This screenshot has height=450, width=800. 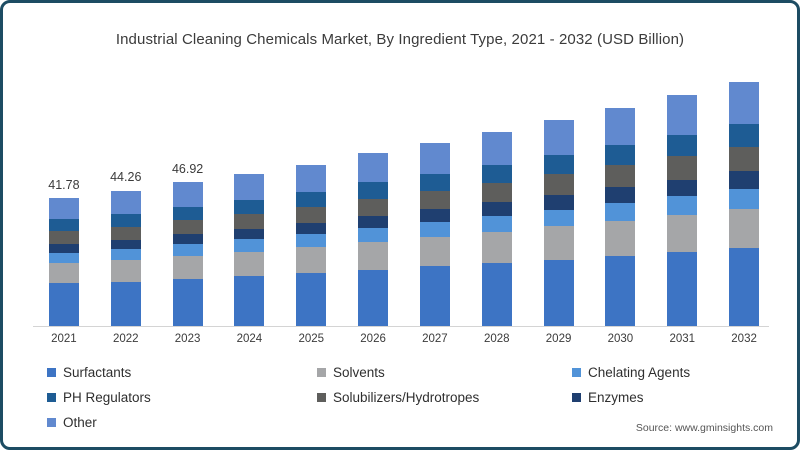 What do you see at coordinates (182, 422) in the screenshot?
I see `legend-item: Other` at bounding box center [182, 422].